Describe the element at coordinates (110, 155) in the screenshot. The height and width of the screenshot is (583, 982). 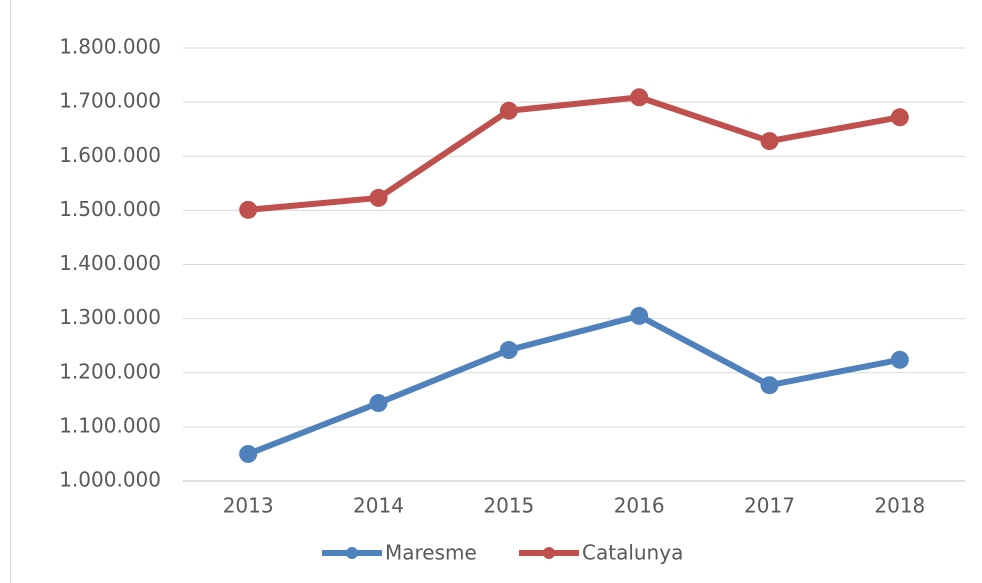
I see `y-tick-label: 1.600.000` at that location.